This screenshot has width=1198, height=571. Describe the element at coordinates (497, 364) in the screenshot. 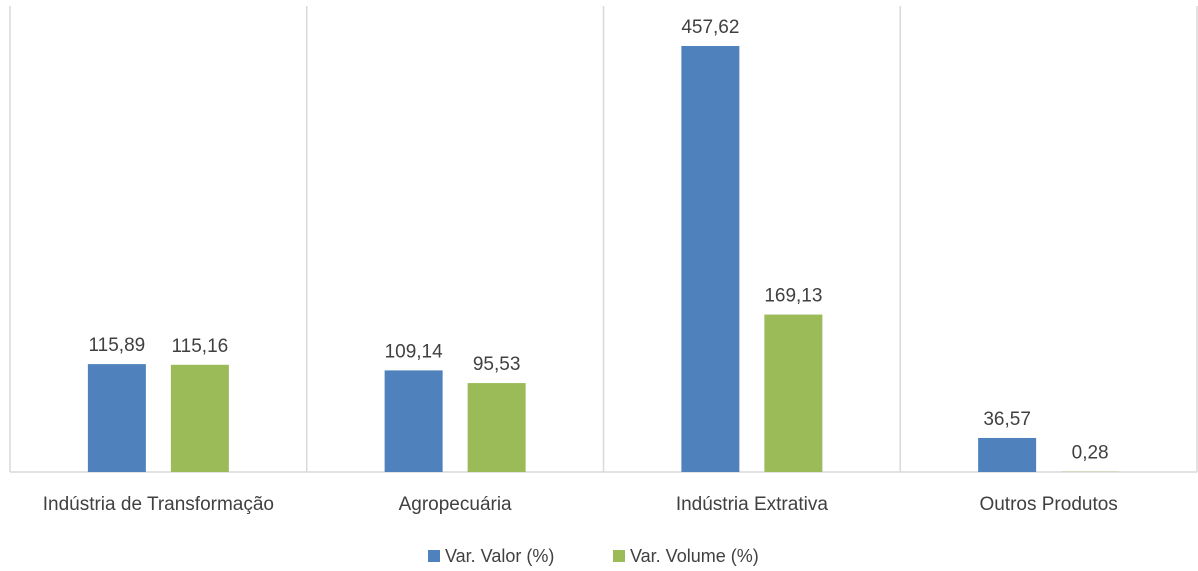

I see `data-label: 95,53` at that location.